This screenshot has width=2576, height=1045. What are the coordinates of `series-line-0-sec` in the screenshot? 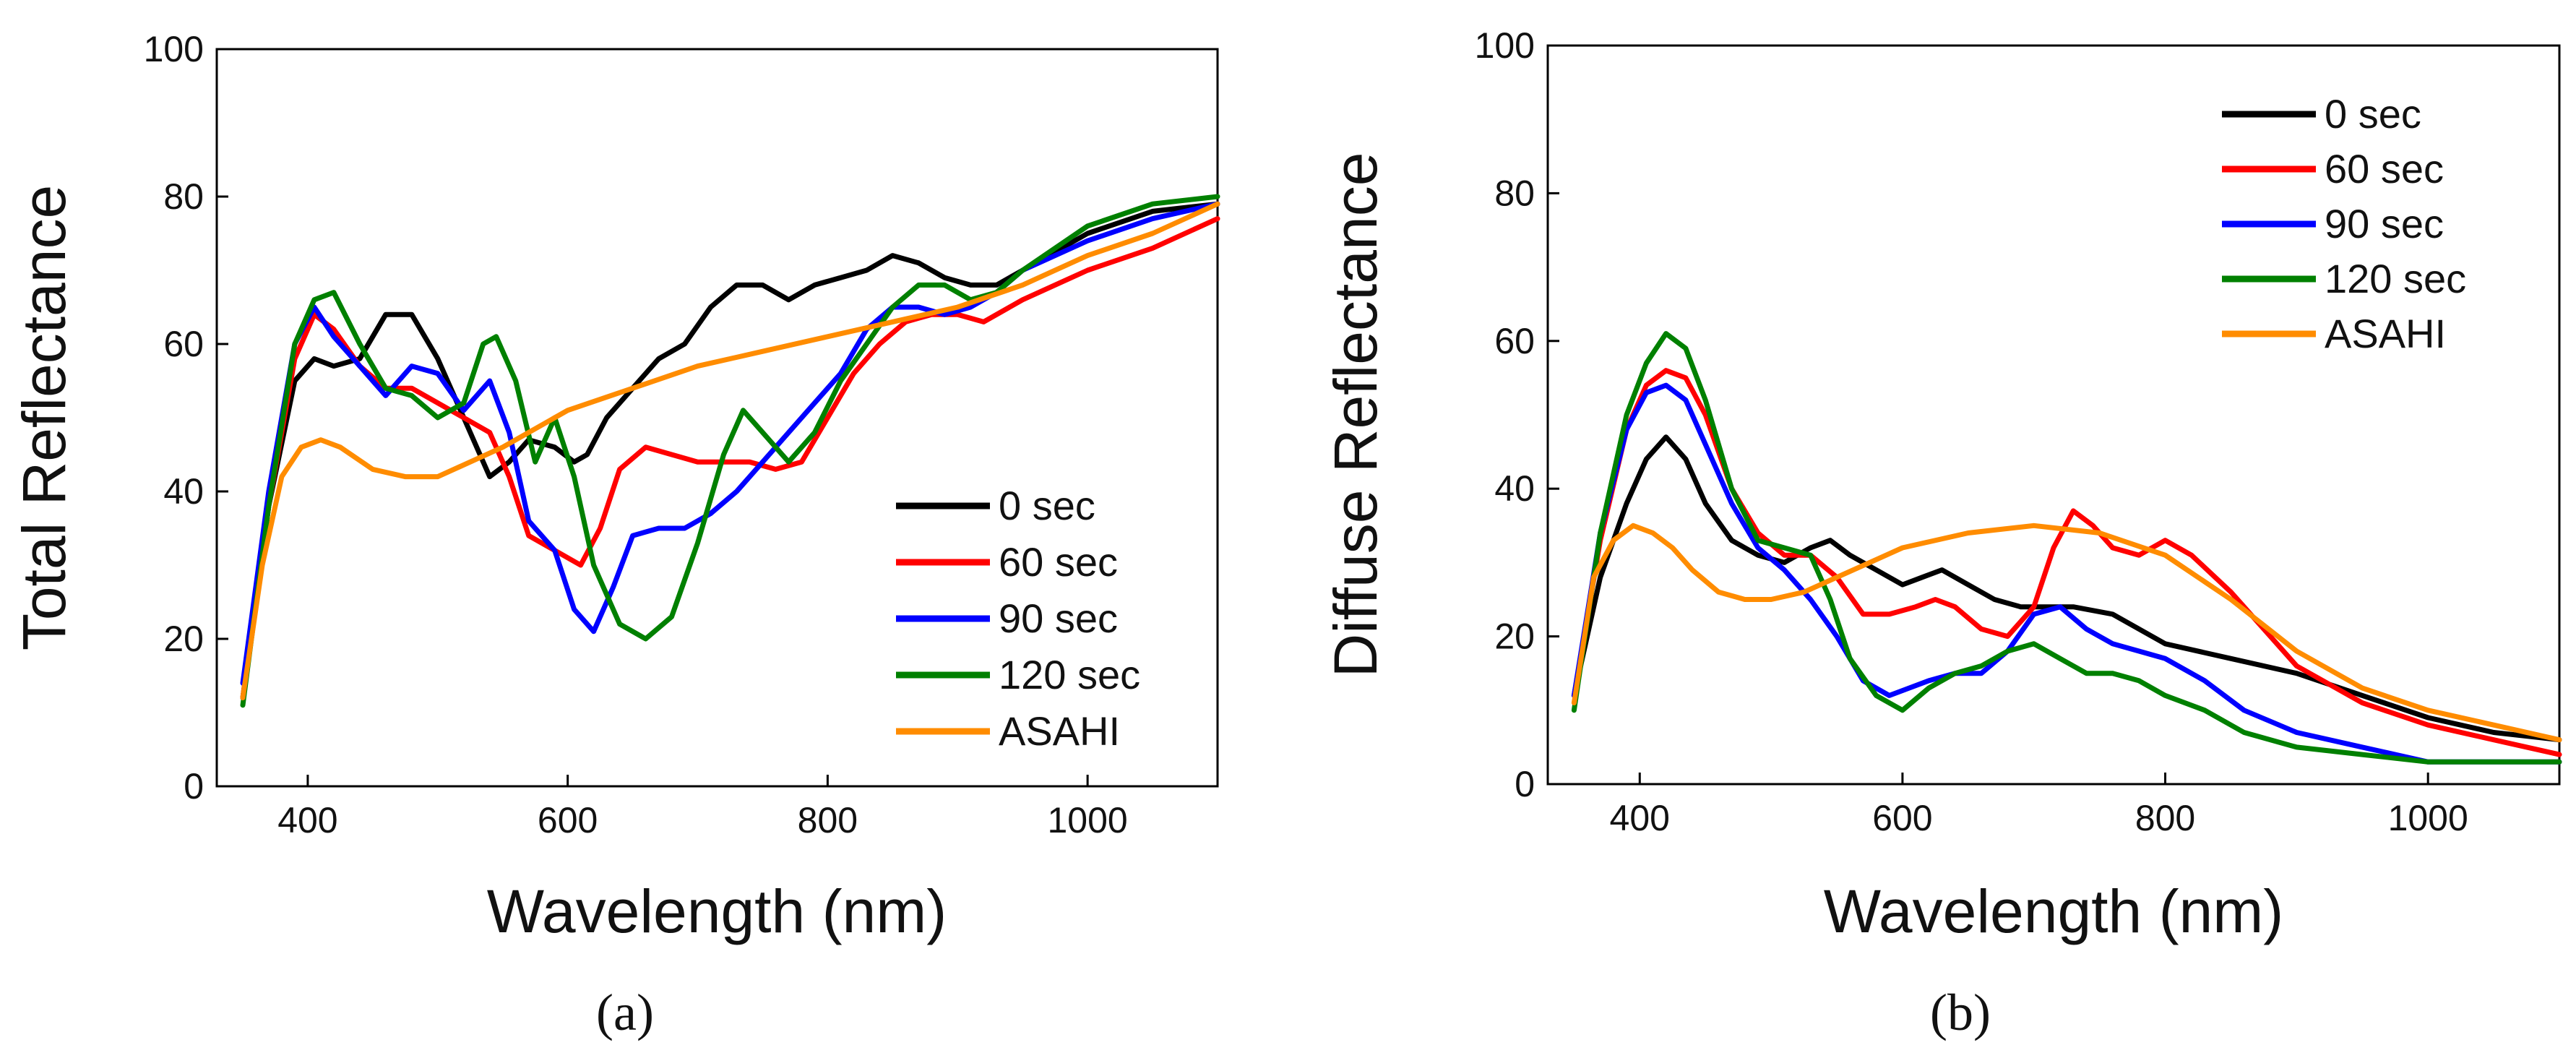 It's located at (2066, 588).